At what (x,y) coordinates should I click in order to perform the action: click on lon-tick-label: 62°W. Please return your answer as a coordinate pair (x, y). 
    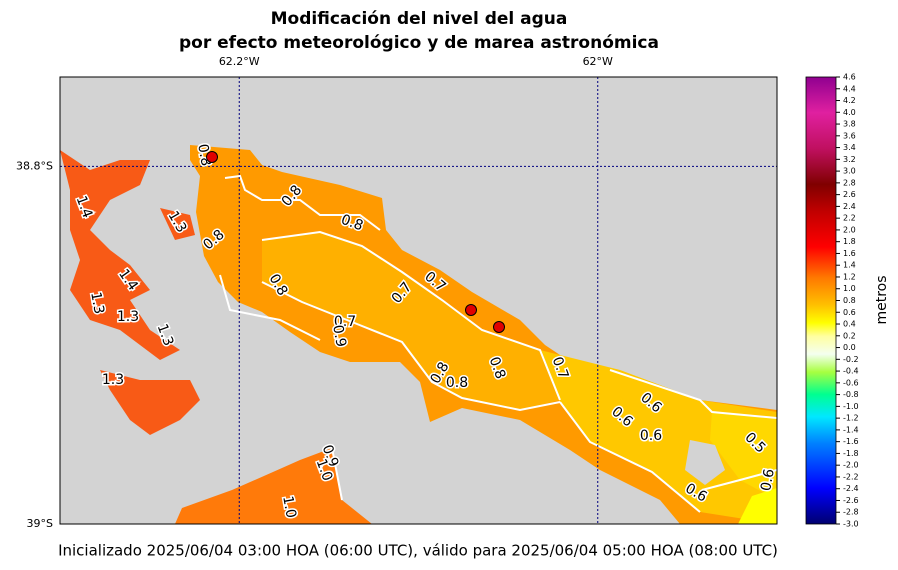
    Looking at the image, I should click on (598, 61).